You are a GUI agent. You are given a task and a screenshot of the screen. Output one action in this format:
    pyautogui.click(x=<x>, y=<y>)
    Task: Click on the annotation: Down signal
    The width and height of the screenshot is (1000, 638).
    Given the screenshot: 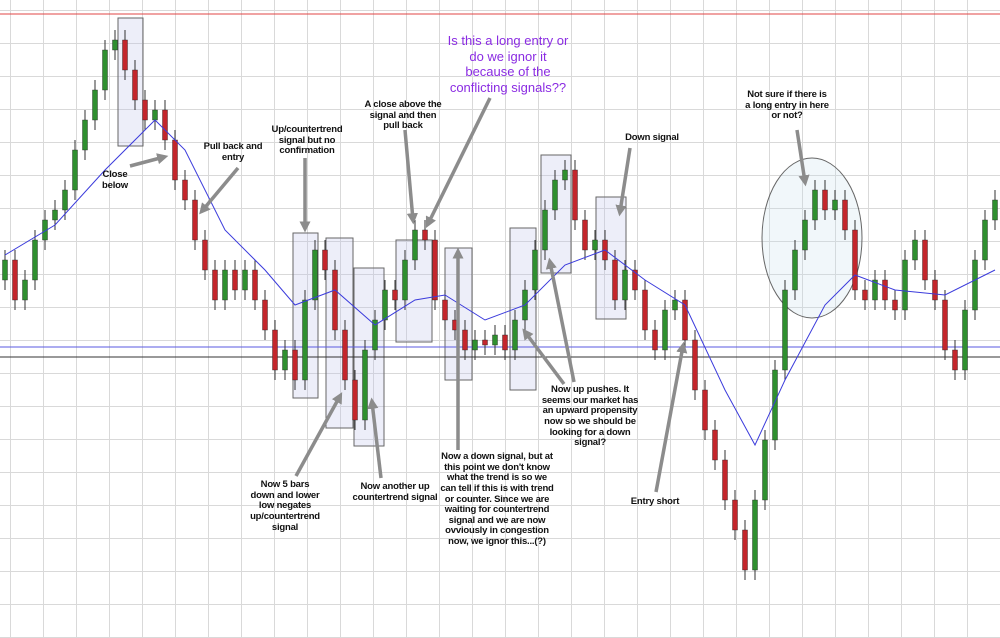 What is the action you would take?
    pyautogui.click(x=652, y=137)
    